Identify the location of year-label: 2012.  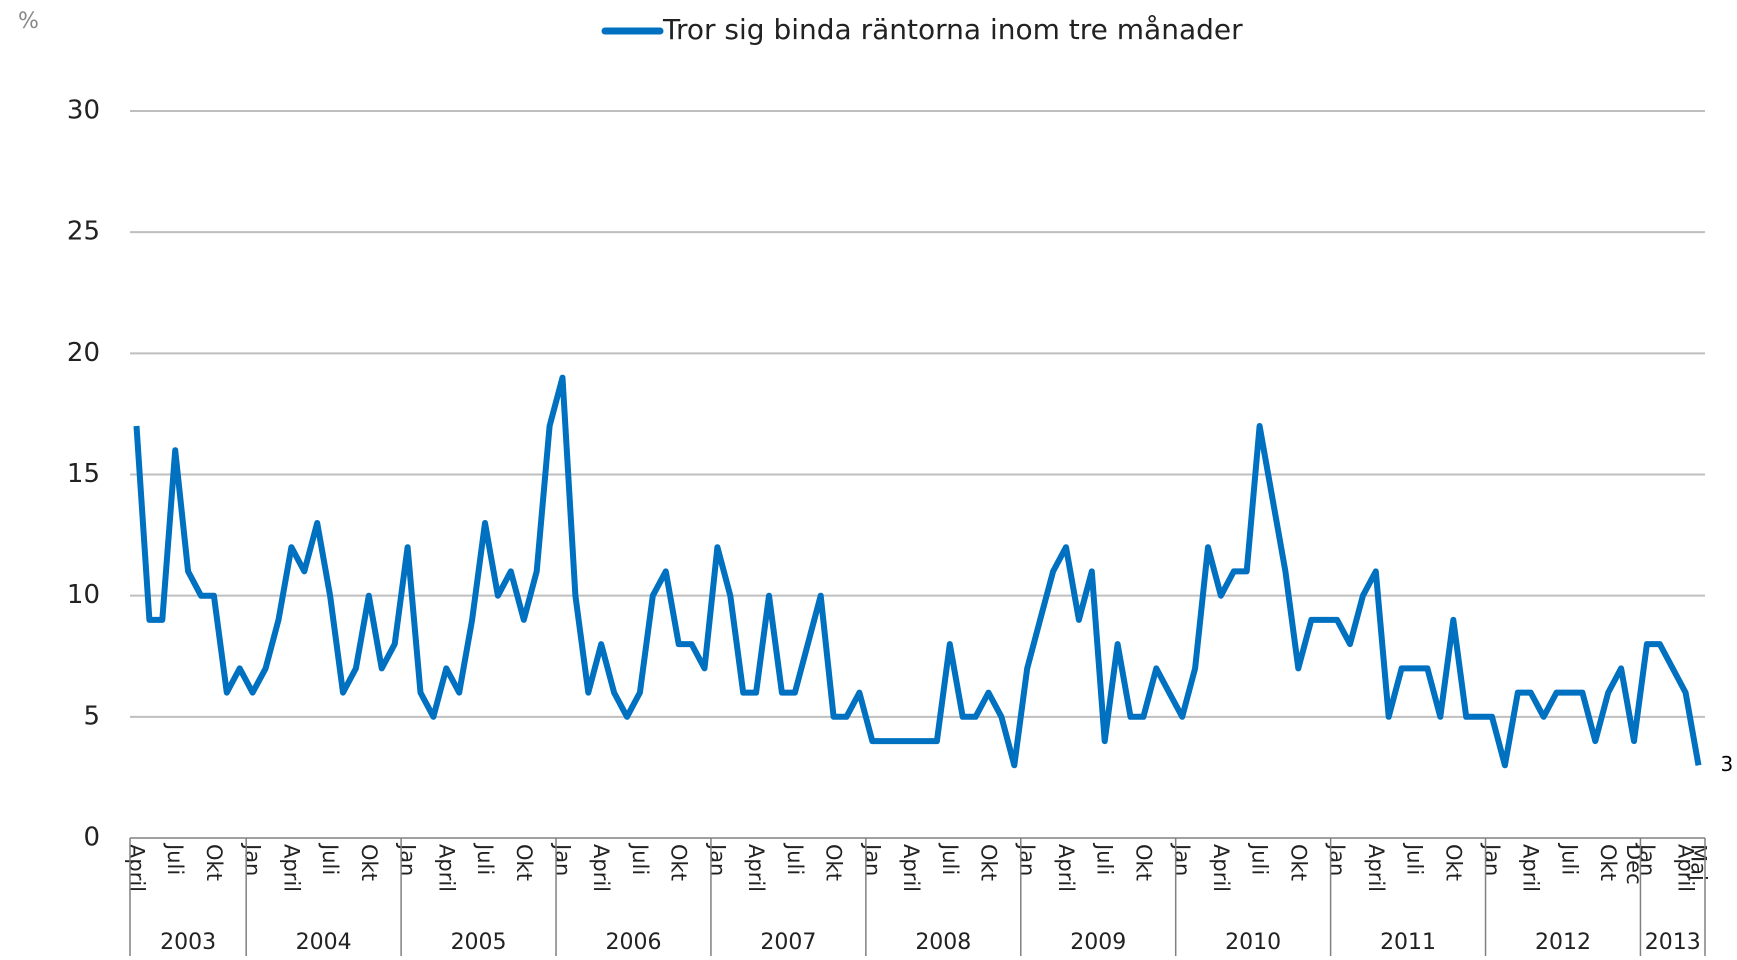
(1563, 942).